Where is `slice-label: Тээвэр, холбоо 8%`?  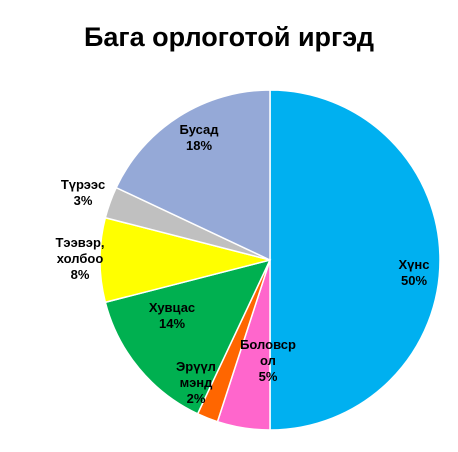 slice-label: Тээвэр, холбоо 8% is located at coordinates (79, 258).